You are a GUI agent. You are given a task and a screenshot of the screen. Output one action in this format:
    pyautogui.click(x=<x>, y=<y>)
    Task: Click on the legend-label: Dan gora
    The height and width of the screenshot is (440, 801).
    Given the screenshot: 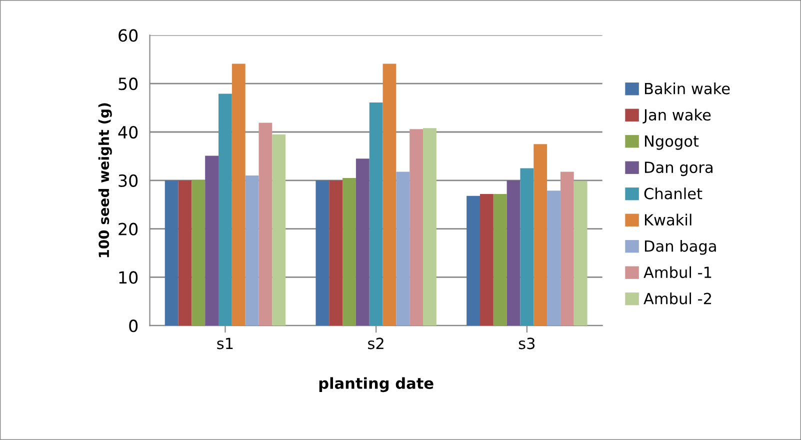 What is the action you would take?
    pyautogui.click(x=678, y=169)
    